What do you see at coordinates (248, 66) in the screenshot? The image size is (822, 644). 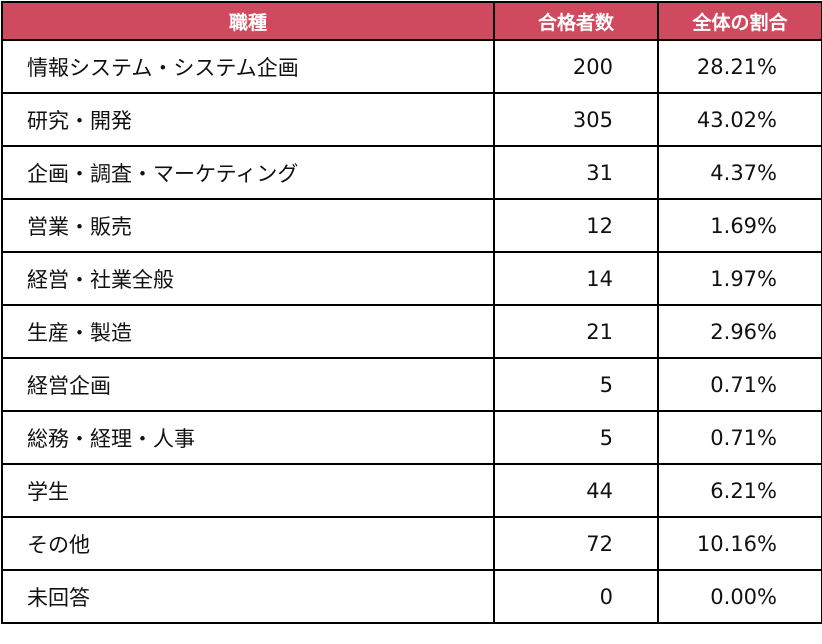 I see `job-cell: 情報システム・システム企画` at bounding box center [248, 66].